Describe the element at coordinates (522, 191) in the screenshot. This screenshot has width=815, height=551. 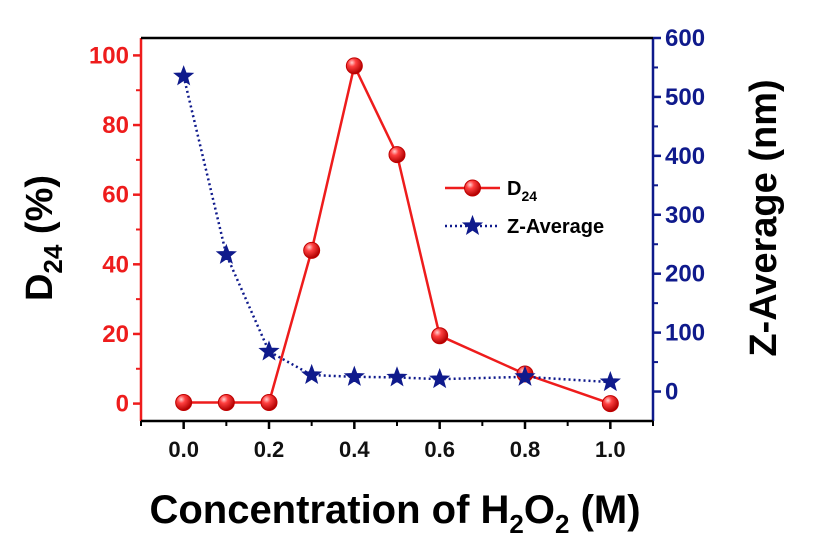
I see `legend-d24-label: D24` at that location.